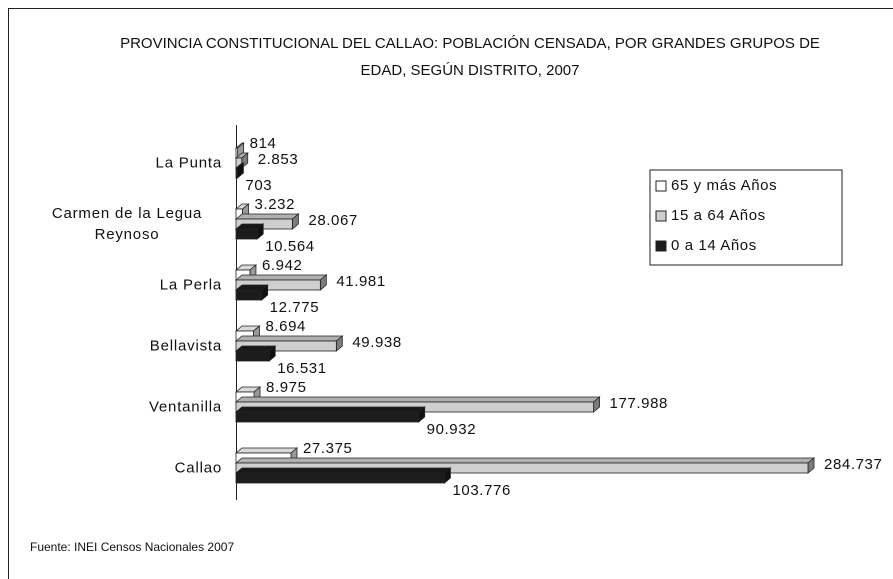 The width and height of the screenshot is (893, 579). I want to click on legend-label: 15 a 64 Años, so click(718, 215).